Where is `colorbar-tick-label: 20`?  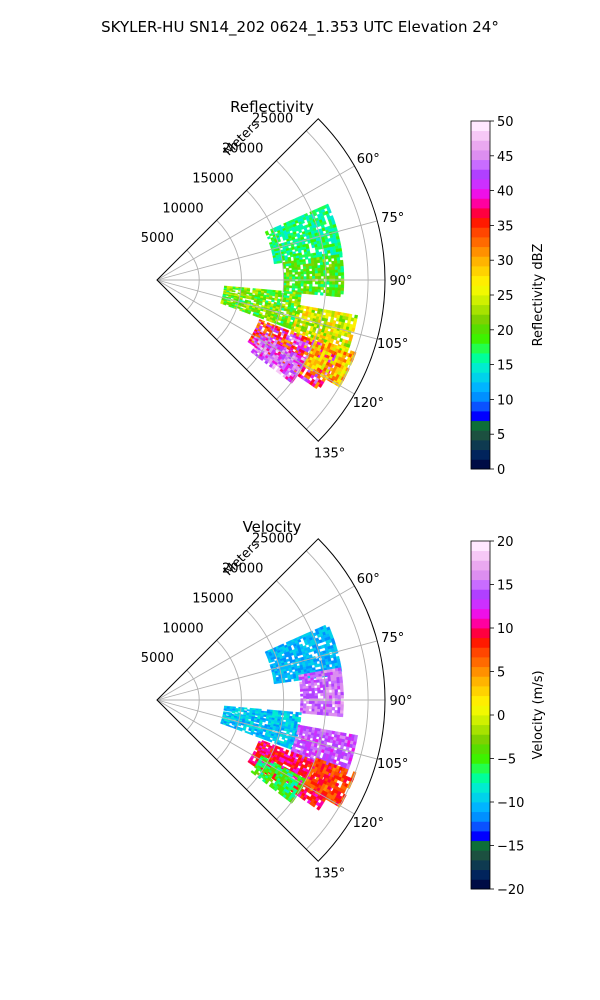
colorbar-tick-label: 20 is located at coordinates (505, 331).